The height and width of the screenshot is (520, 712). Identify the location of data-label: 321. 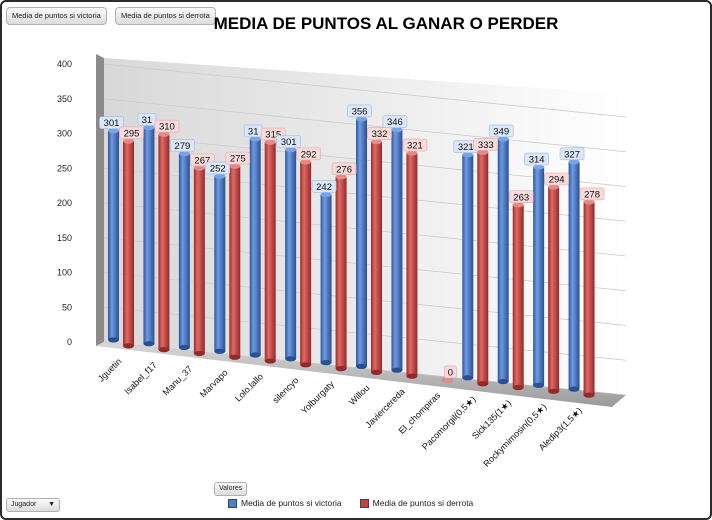
(415, 146).